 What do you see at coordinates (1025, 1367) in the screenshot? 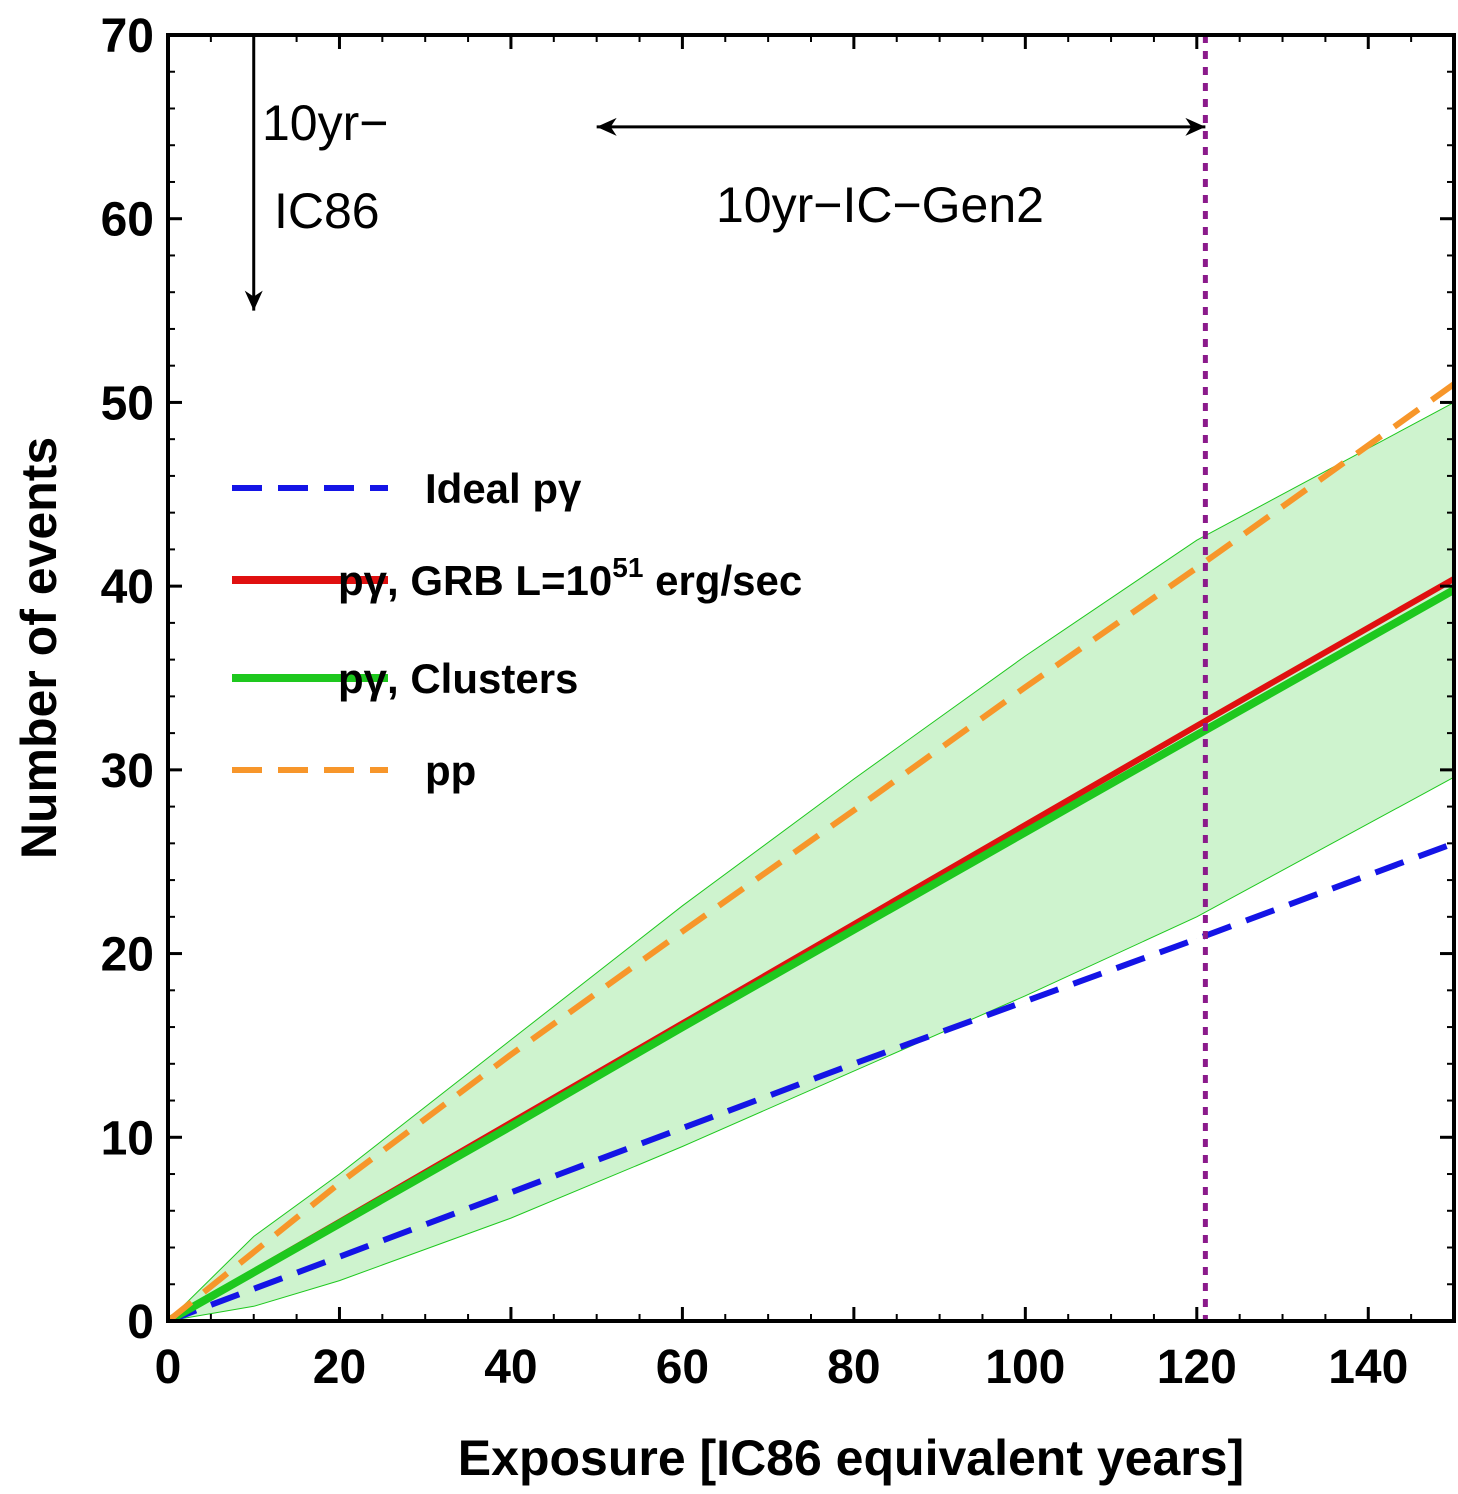
I see `x-tick-label: 100` at bounding box center [1025, 1367].